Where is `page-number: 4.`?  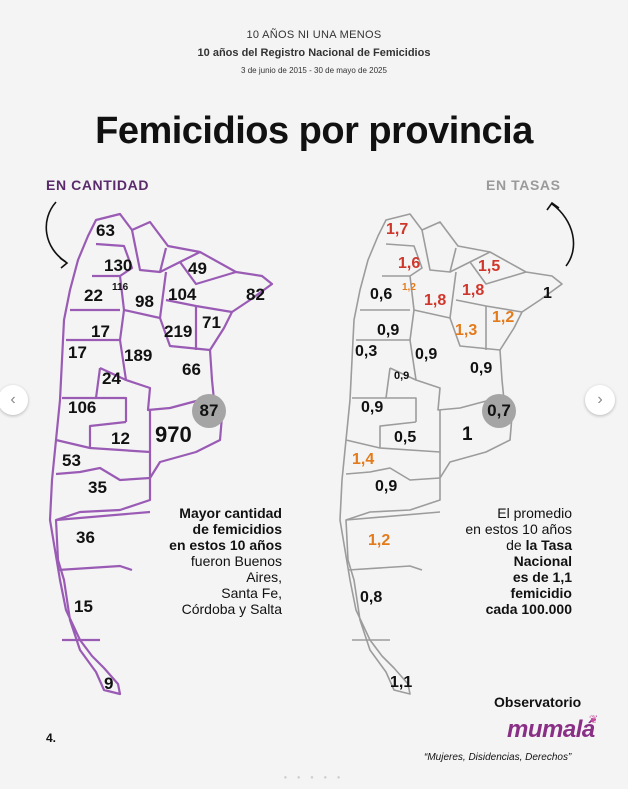
page-number: 4. is located at coordinates (51, 738).